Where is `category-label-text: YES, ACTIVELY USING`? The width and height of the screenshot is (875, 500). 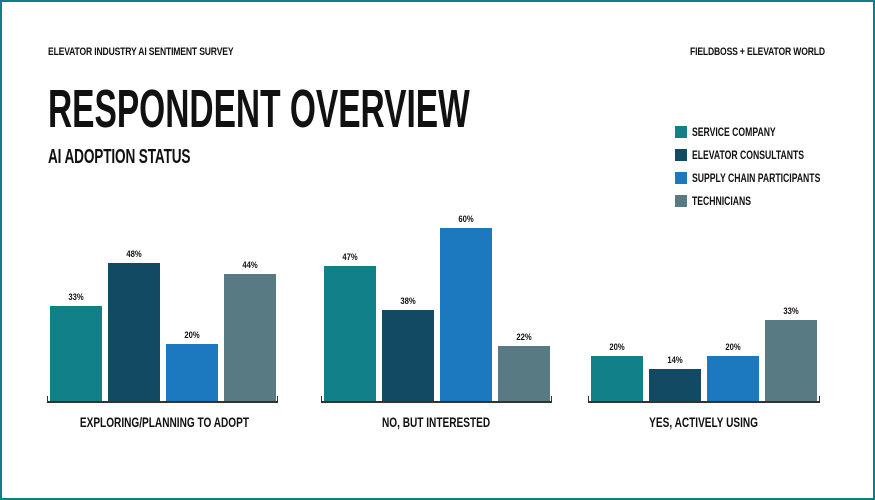 category-label-text: YES, ACTIVELY USING is located at coordinates (704, 422).